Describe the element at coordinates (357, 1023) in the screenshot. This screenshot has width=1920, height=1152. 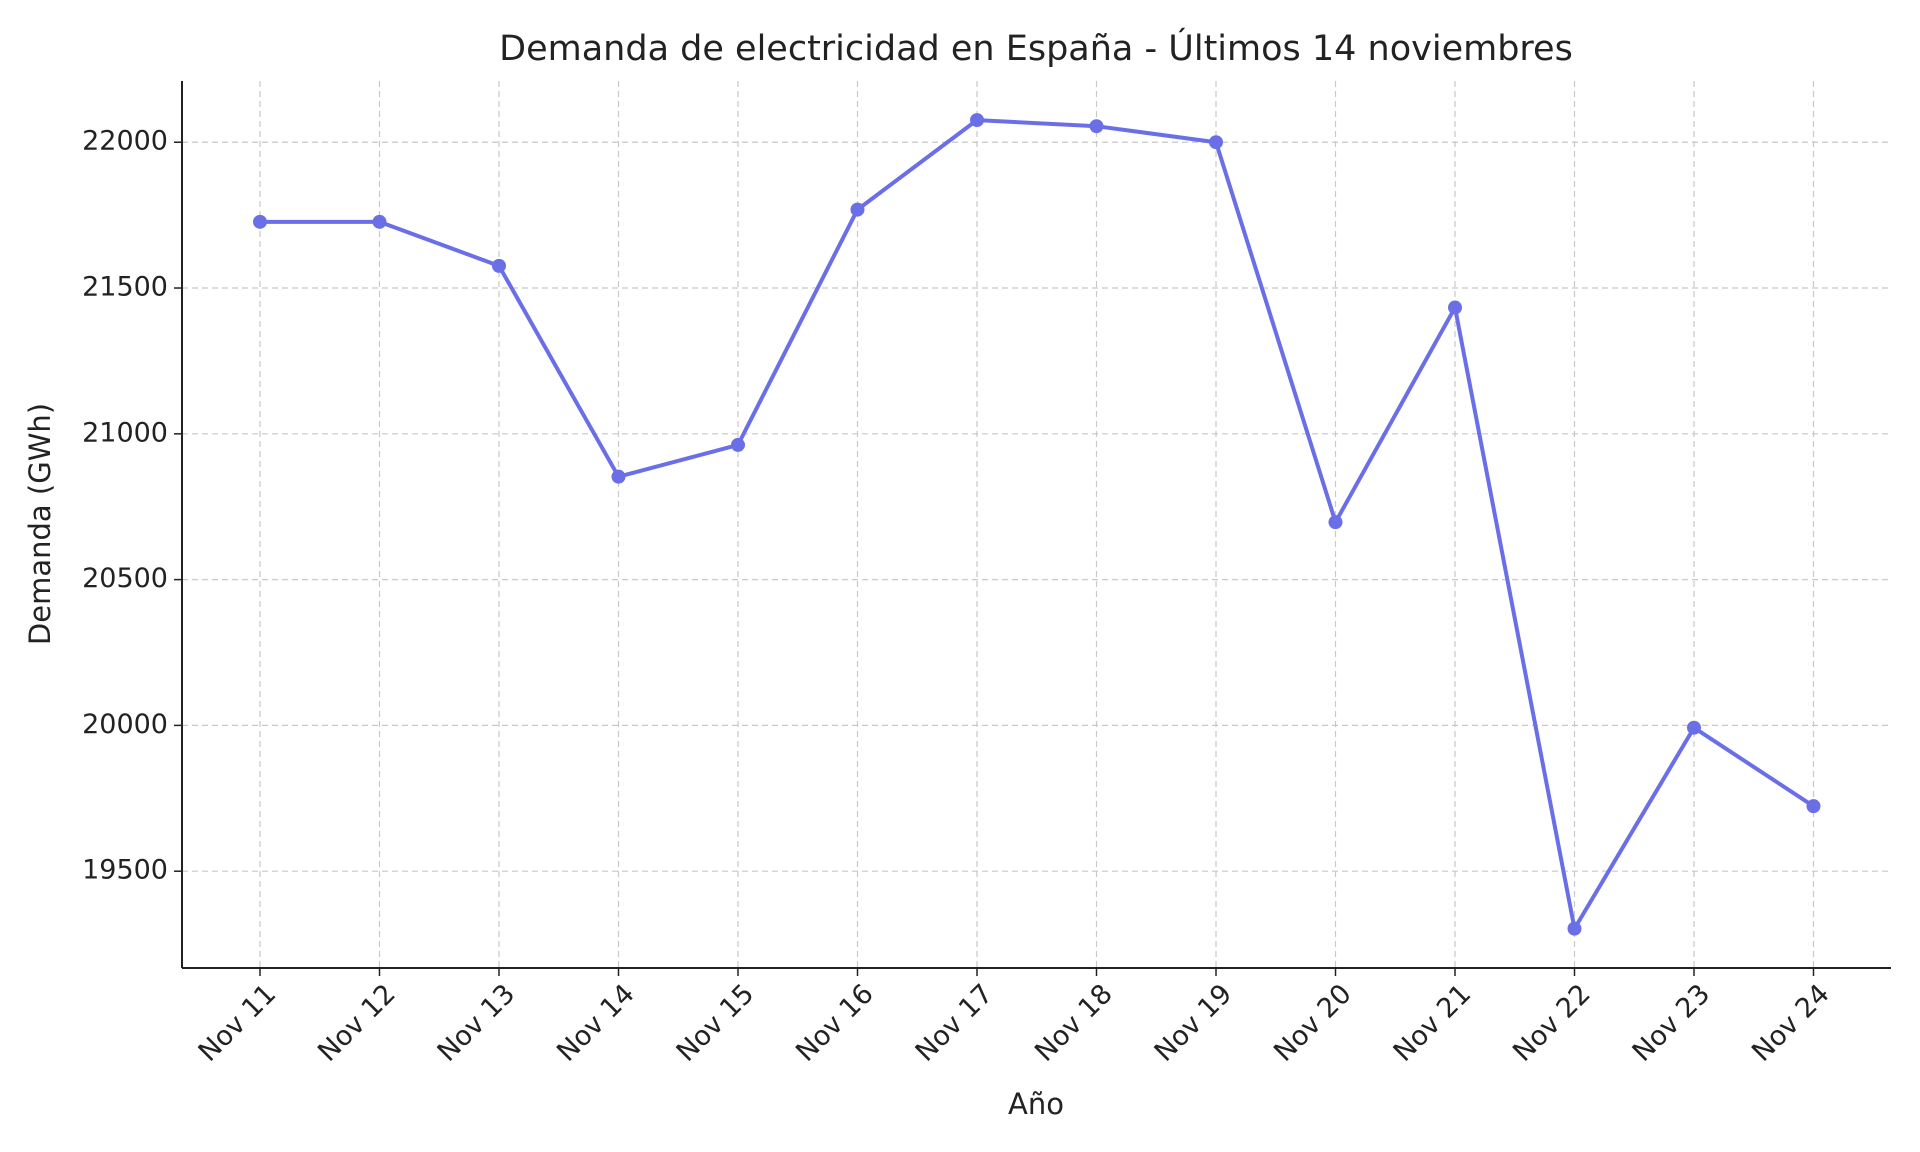
I see `x-tick-label: Nov 12` at that location.